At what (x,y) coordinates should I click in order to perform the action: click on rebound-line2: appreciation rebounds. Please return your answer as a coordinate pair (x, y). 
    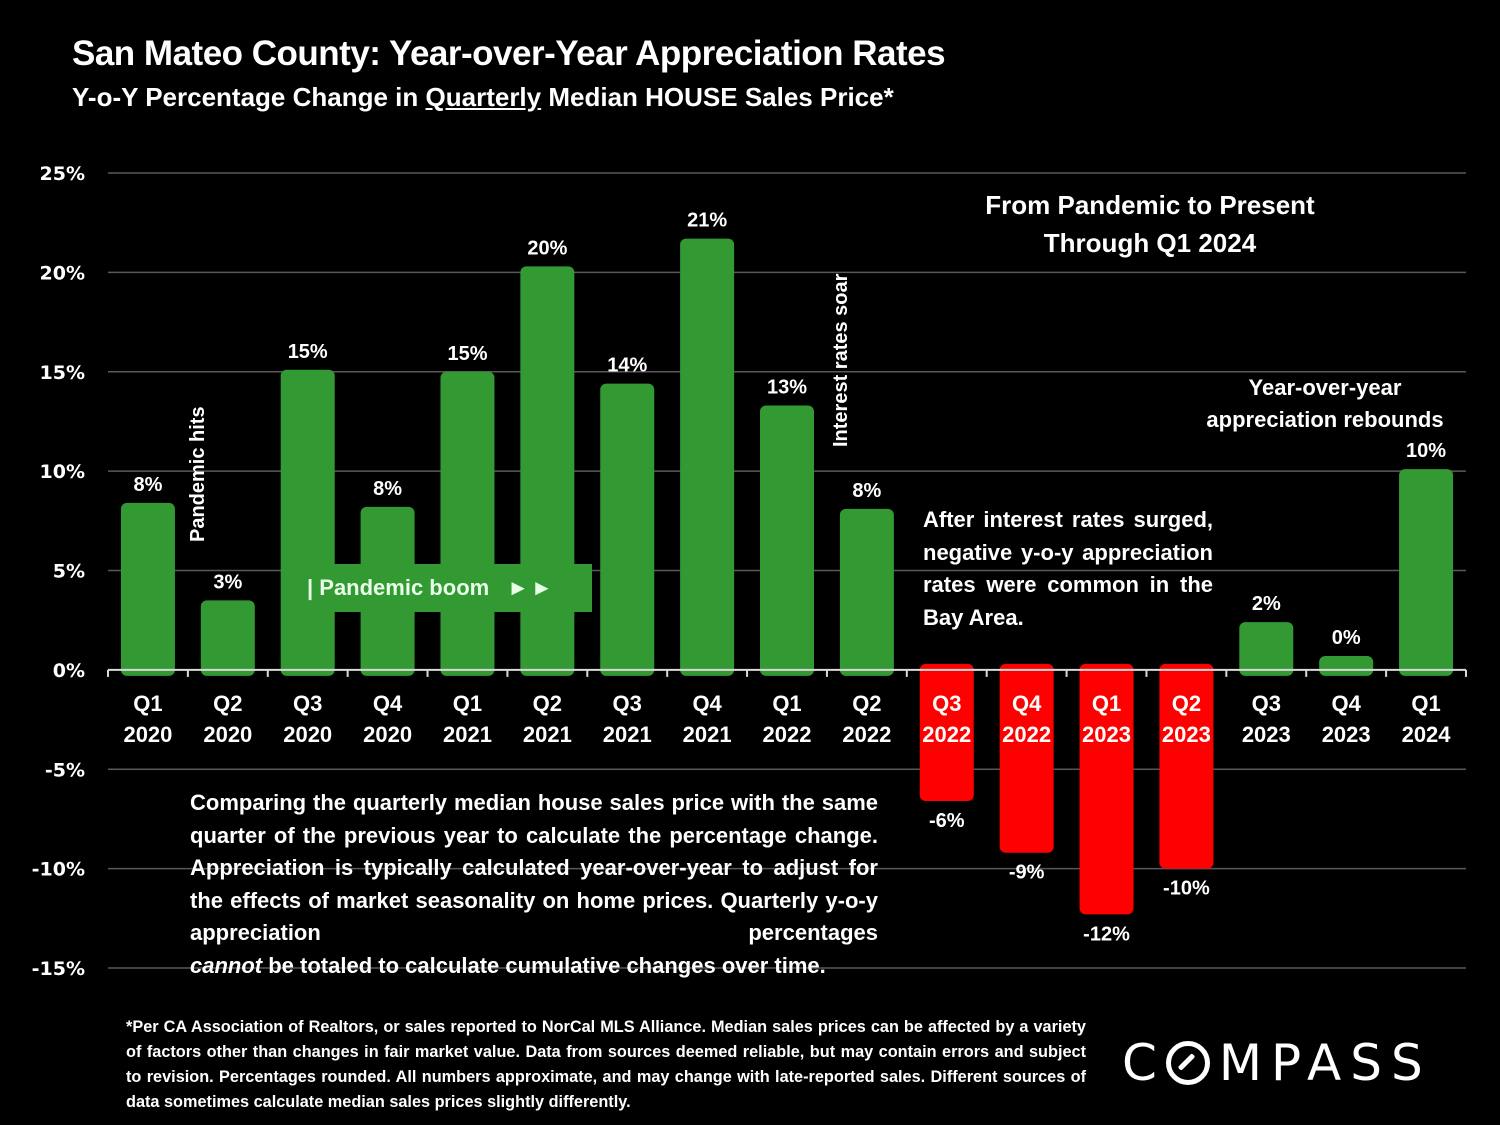
    Looking at the image, I should click on (1325, 419).